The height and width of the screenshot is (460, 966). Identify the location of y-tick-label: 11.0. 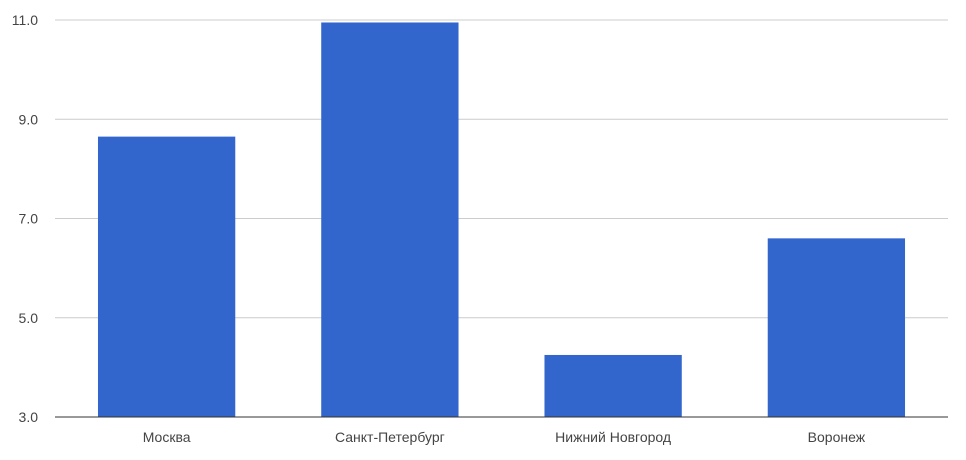
(25, 20).